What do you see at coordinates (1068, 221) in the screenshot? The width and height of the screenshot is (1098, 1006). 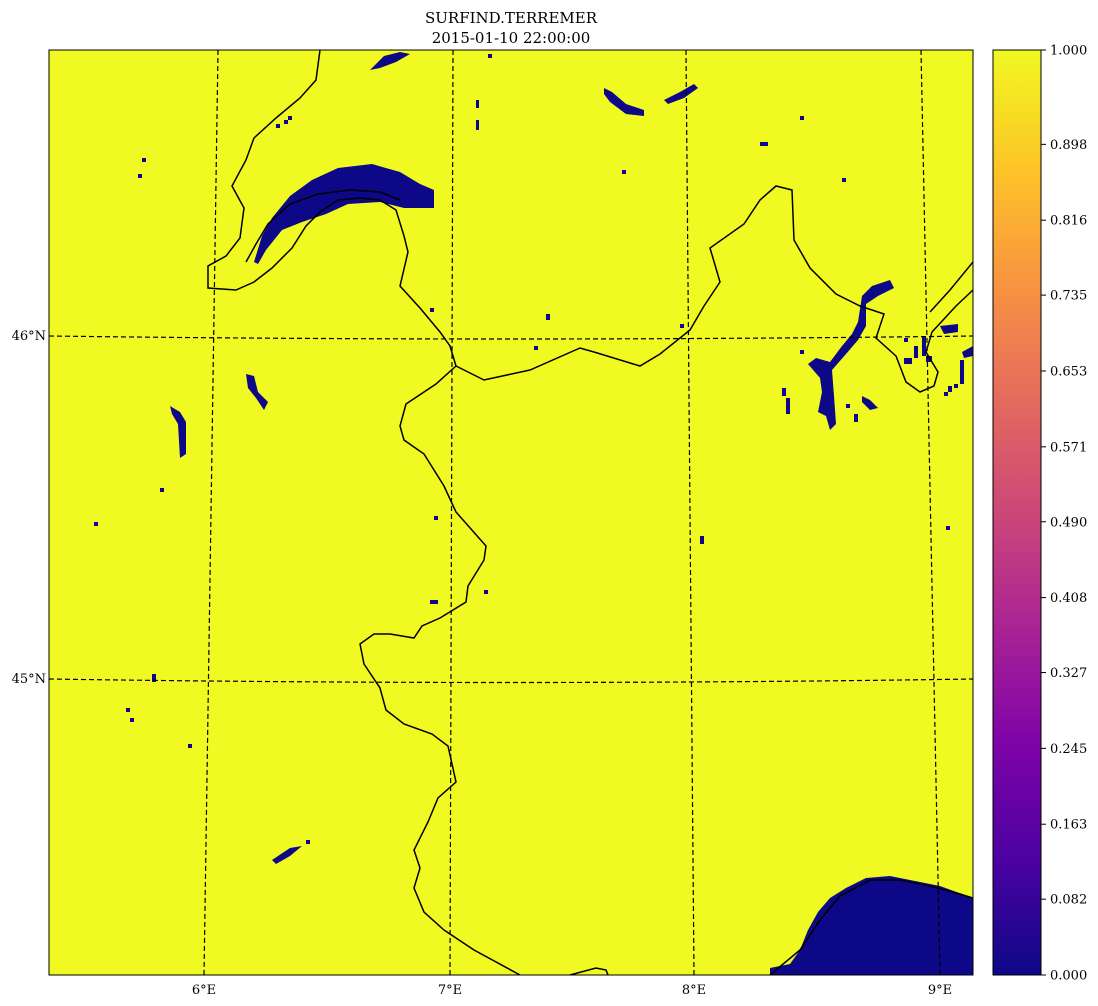 I see `colorbar-tick-label: 0.816` at bounding box center [1068, 221].